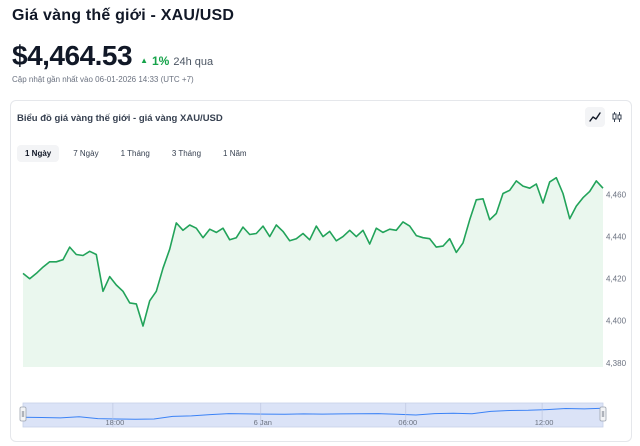 This screenshot has height=446, width=640. What do you see at coordinates (603, 414) in the screenshot?
I see `navigator-right-handle` at bounding box center [603, 414].